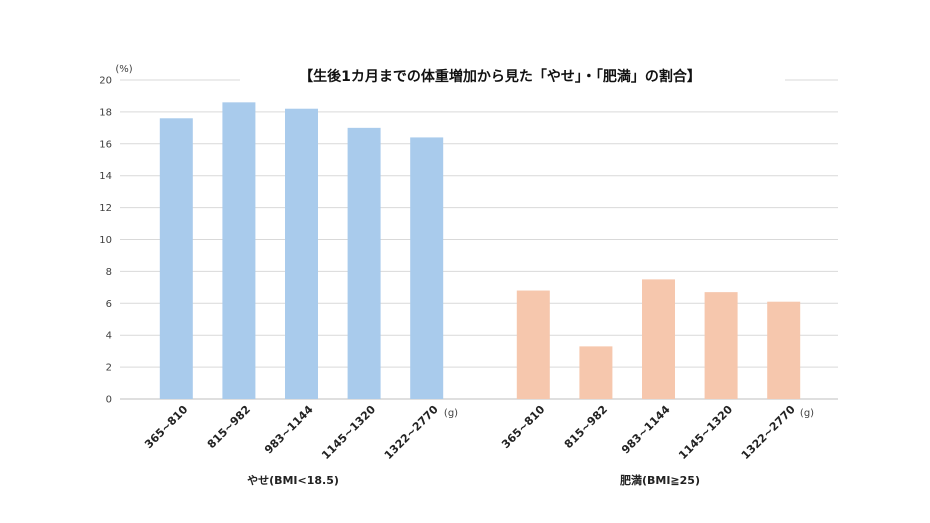 The image size is (930, 523). Describe the element at coordinates (109, 272) in the screenshot. I see `y-tick-label: 8` at that location.